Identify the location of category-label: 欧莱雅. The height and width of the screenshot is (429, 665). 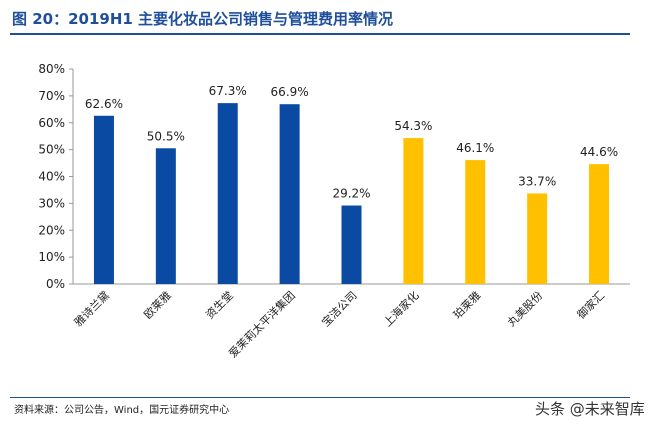
(157, 304).